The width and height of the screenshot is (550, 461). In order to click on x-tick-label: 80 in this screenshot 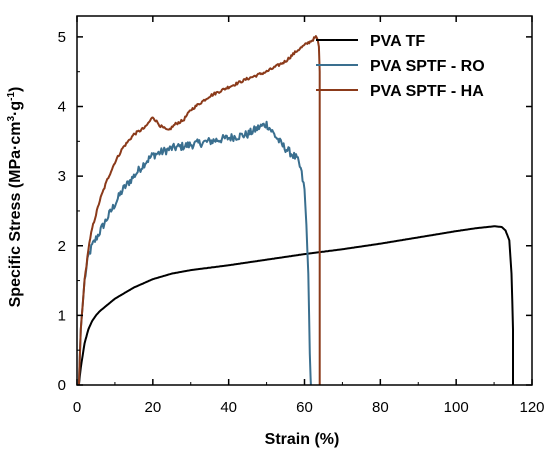, I will do `click(380, 407)`.